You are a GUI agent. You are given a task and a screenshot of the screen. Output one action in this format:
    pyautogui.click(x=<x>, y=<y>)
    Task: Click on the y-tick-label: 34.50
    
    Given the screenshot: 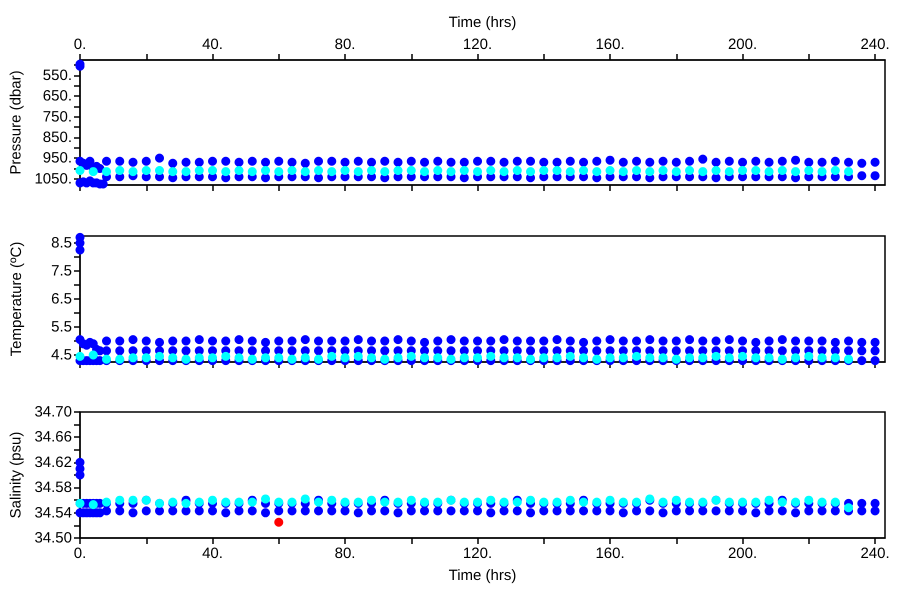 What is the action you would take?
    pyautogui.click(x=53, y=538)
    